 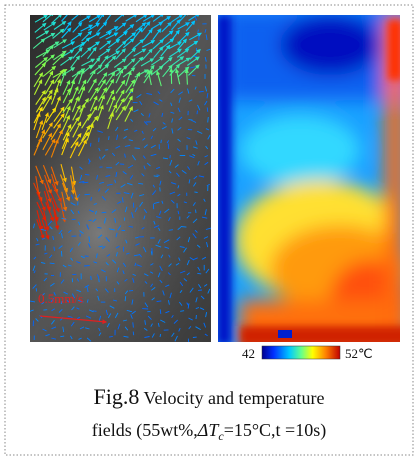 I want to click on caption-text: Velocity and temperature, so click(x=231, y=398).